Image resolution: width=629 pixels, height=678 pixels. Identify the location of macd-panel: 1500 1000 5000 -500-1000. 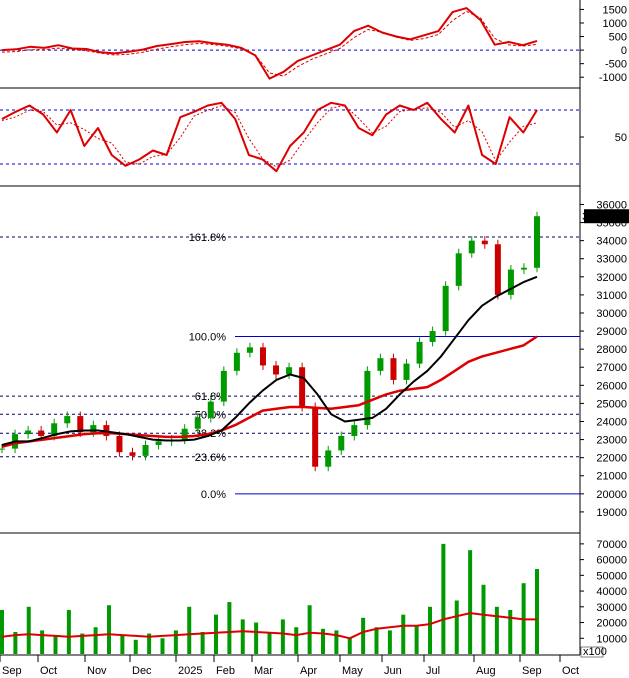
(313, 44).